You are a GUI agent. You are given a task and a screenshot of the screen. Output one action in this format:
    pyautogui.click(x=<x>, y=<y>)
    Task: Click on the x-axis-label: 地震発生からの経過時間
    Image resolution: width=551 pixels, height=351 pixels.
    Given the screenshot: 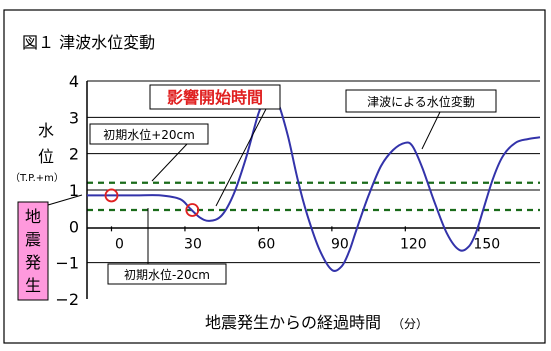 What is the action you would take?
    pyautogui.click(x=293, y=322)
    